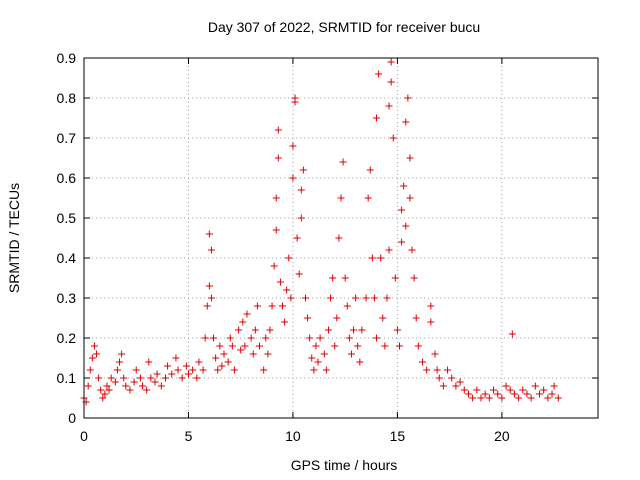 The width and height of the screenshot is (640, 480). Describe the element at coordinates (398, 436) in the screenshot. I see `x-tick-label: 15` at that location.